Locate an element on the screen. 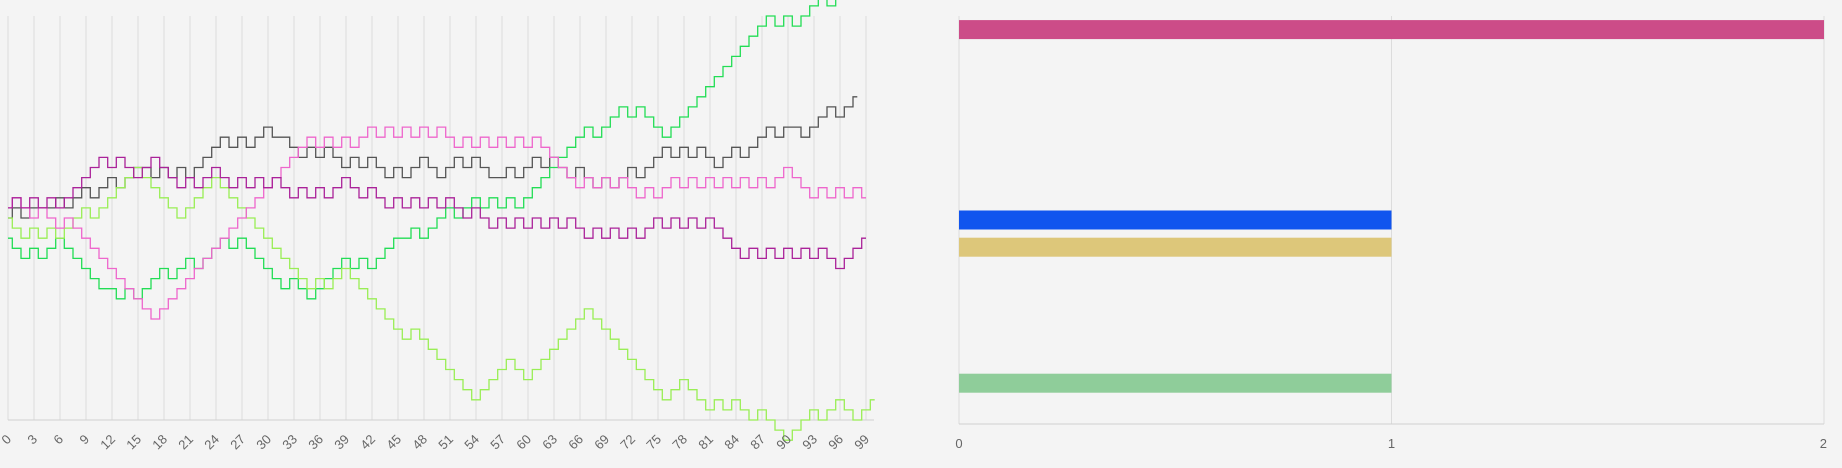 The height and width of the screenshot is (468, 1842). x-tick-label: 63 is located at coordinates (549, 442).